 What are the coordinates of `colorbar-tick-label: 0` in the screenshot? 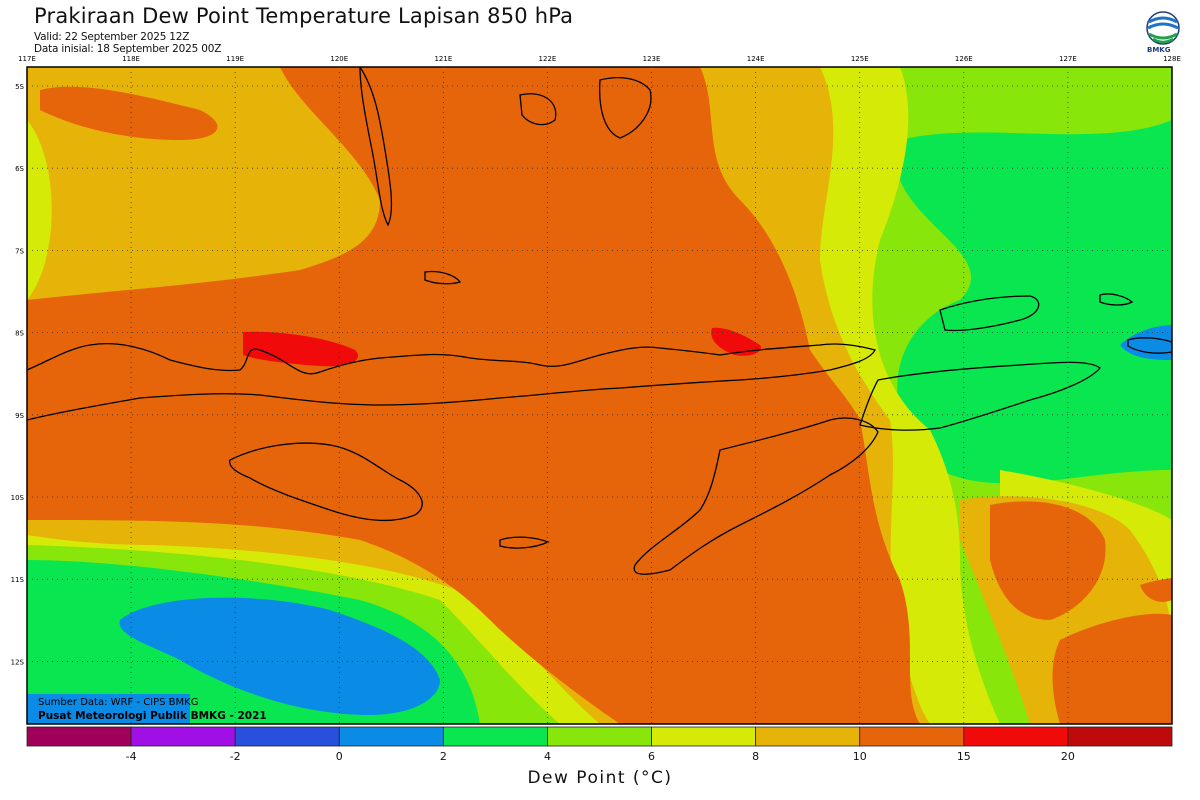 It's located at (339, 756).